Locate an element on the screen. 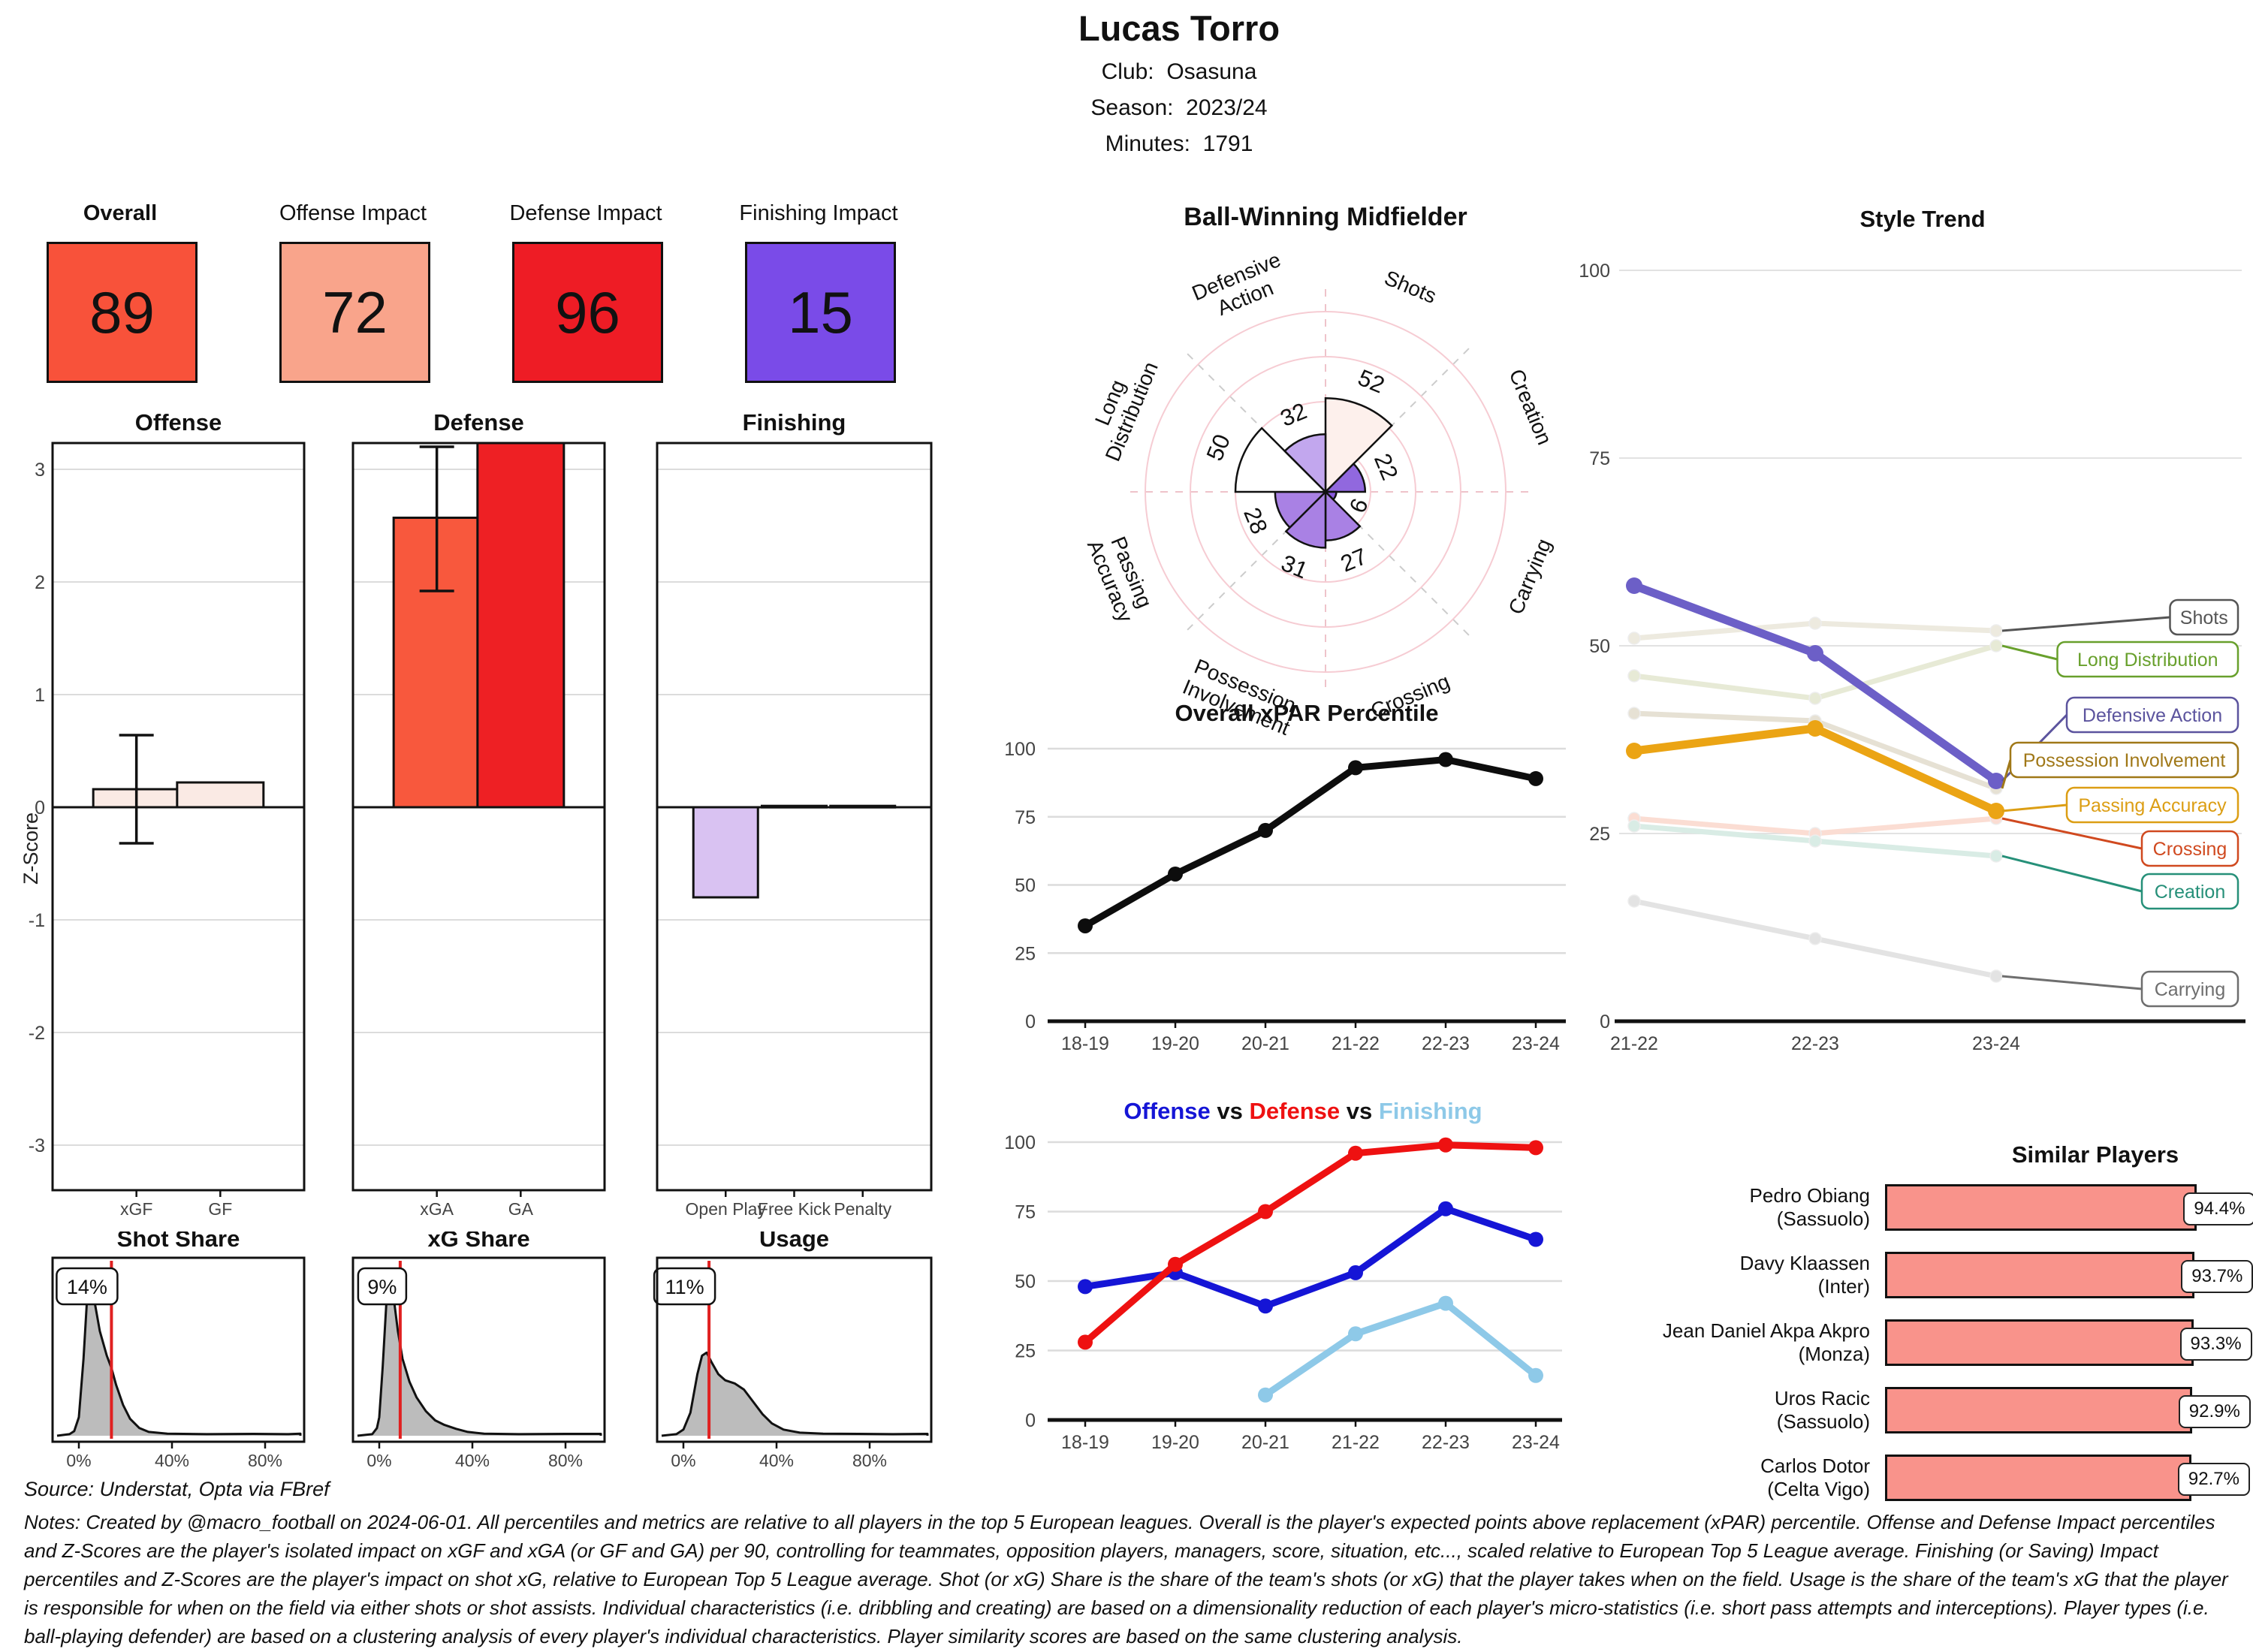 The height and width of the screenshot is (1652, 2253). svg-text: Creation is located at coordinates (2190, 892).